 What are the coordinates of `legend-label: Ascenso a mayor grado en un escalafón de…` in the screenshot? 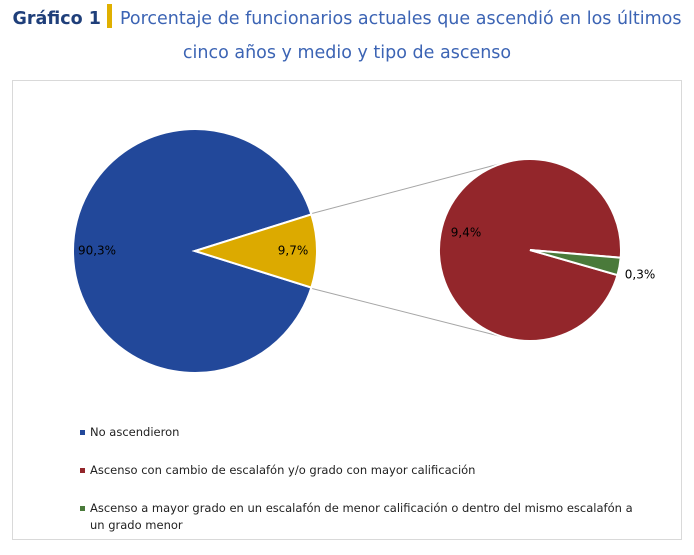 It's located at (361, 516).